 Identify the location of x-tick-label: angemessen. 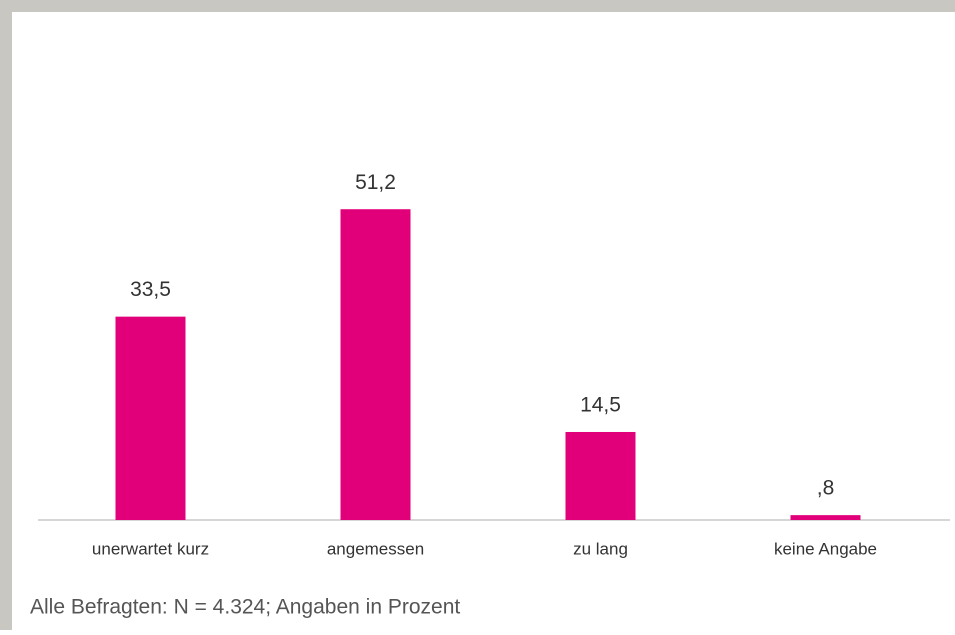
(375, 548).